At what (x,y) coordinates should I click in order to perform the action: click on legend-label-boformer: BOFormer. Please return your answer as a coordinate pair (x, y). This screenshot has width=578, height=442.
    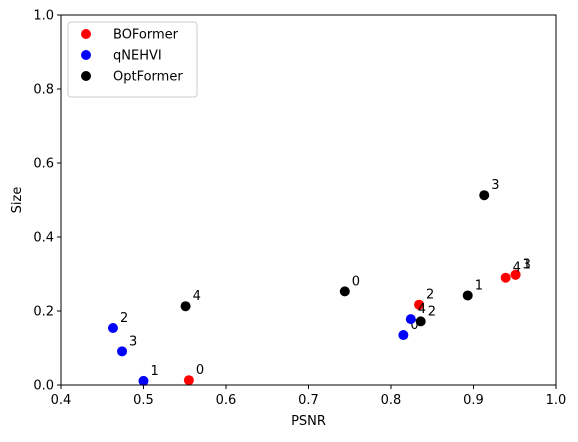
    Looking at the image, I should click on (146, 35).